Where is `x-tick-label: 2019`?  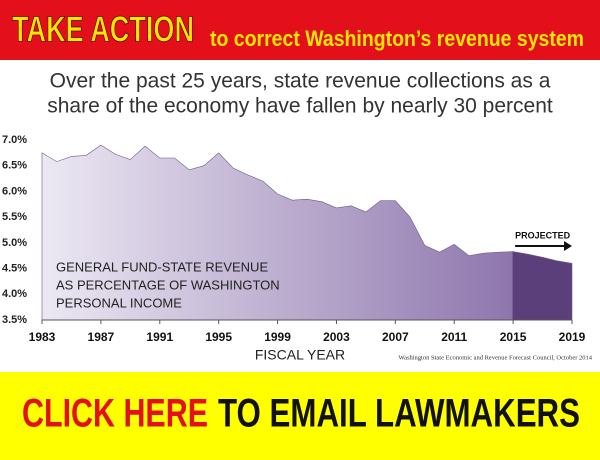 x-tick-label: 2019 is located at coordinates (572, 337).